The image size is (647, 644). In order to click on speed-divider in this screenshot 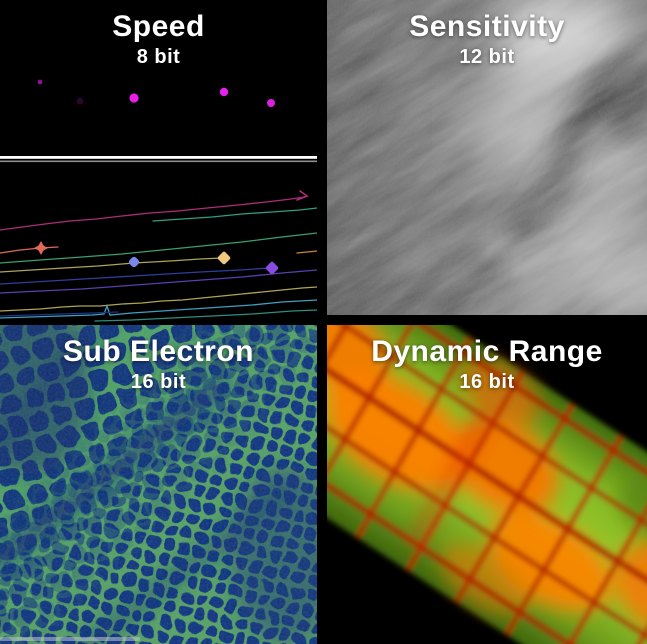, I will do `click(158, 159)`.